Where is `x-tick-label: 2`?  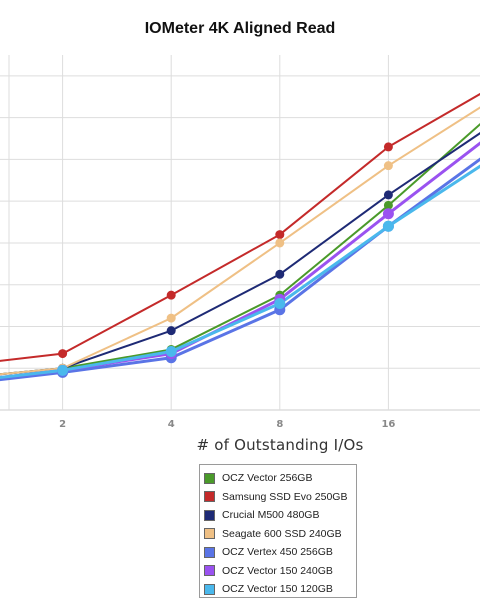
x-tick-label: 2 is located at coordinates (62, 424).